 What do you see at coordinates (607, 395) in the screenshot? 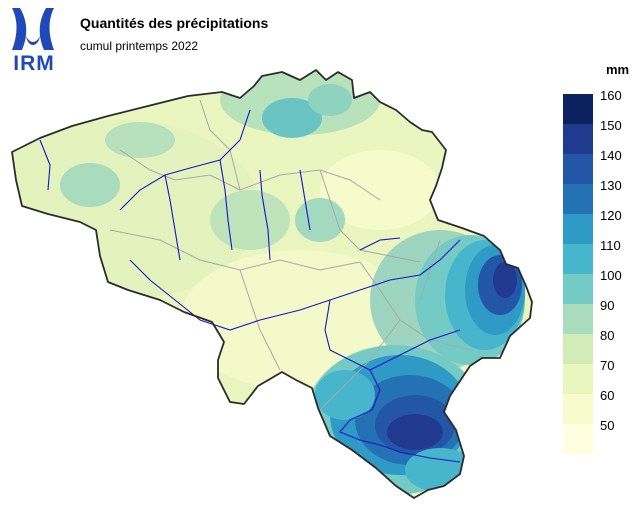
I see `legend-label: 60` at bounding box center [607, 395].